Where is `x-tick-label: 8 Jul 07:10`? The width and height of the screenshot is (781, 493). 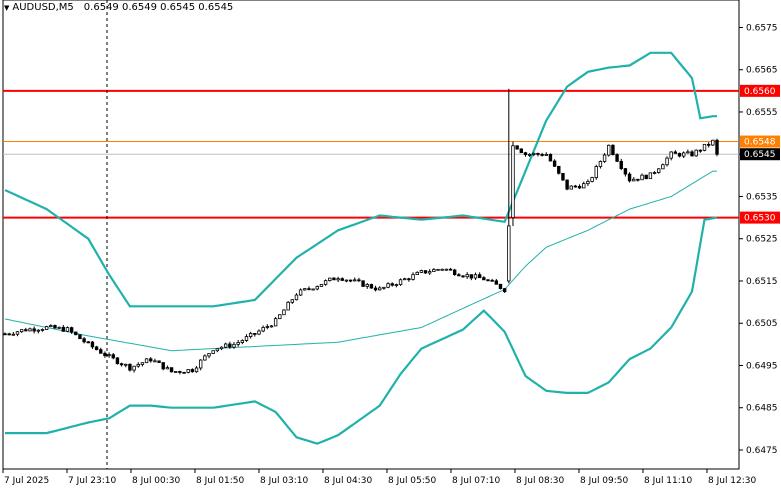
x-tick-label: 8 Jul 07:10 is located at coordinates (476, 481).